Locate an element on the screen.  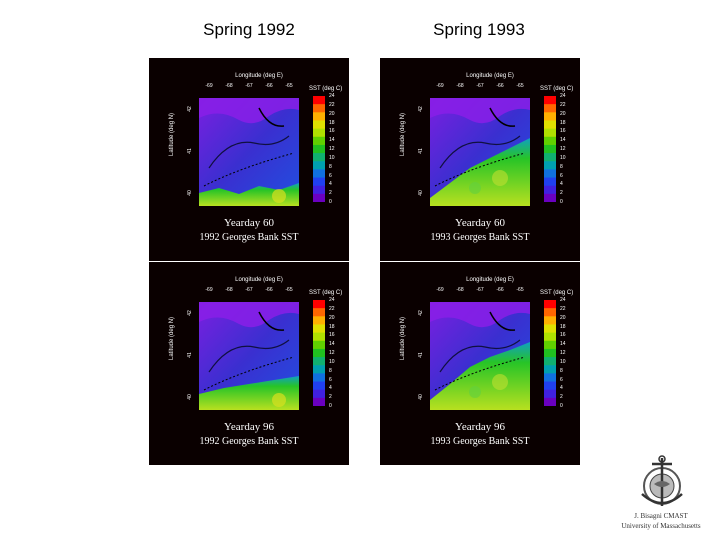
credit-affiliation: University of Massachusetts is located at coordinates (661, 526).